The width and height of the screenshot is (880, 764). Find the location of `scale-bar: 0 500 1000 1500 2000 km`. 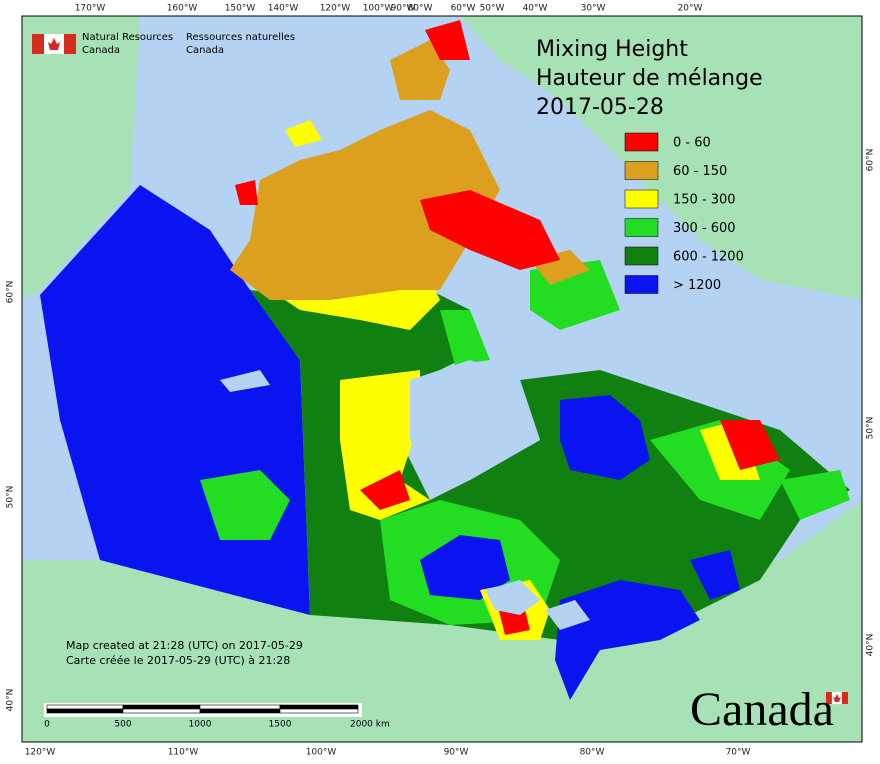

scale-bar: 0 500 1000 1500 2000 km is located at coordinates (217, 716).